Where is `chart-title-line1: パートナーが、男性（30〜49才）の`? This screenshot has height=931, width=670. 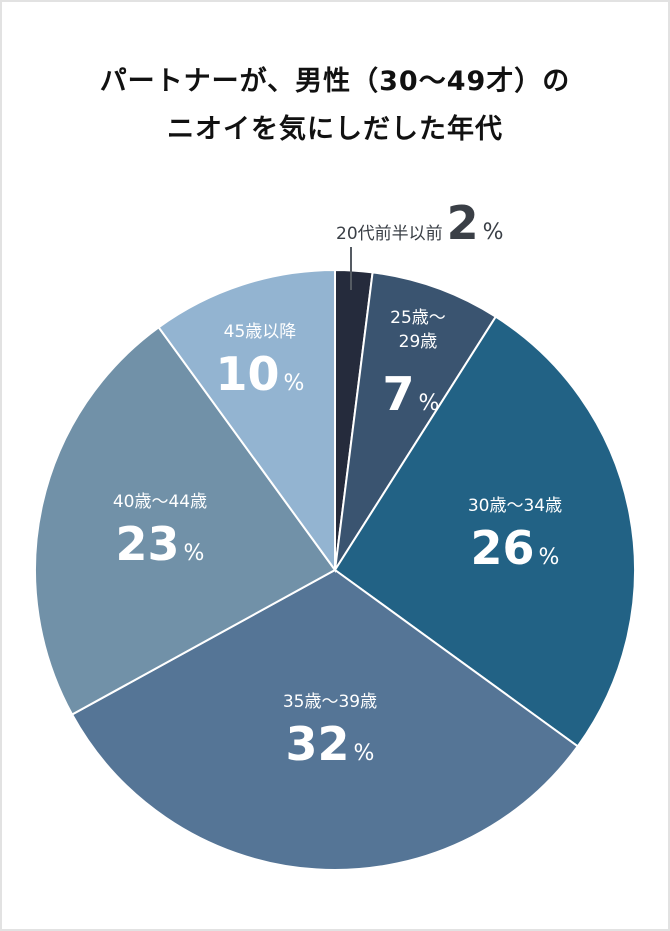
chart-title-line1: パートナーが、男性（30〜49才）の is located at coordinates (335, 81).